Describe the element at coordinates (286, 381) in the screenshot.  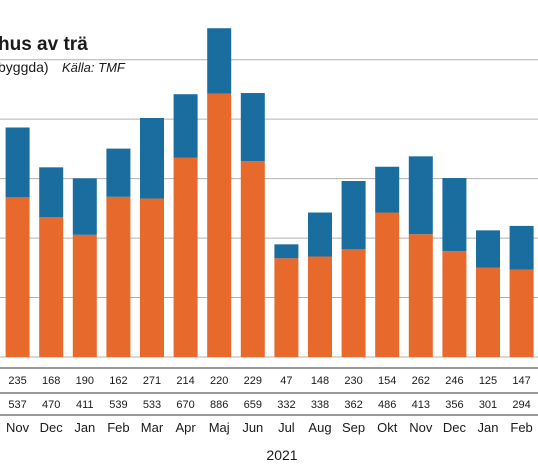
I see `table-cell-top: 47` at that location.